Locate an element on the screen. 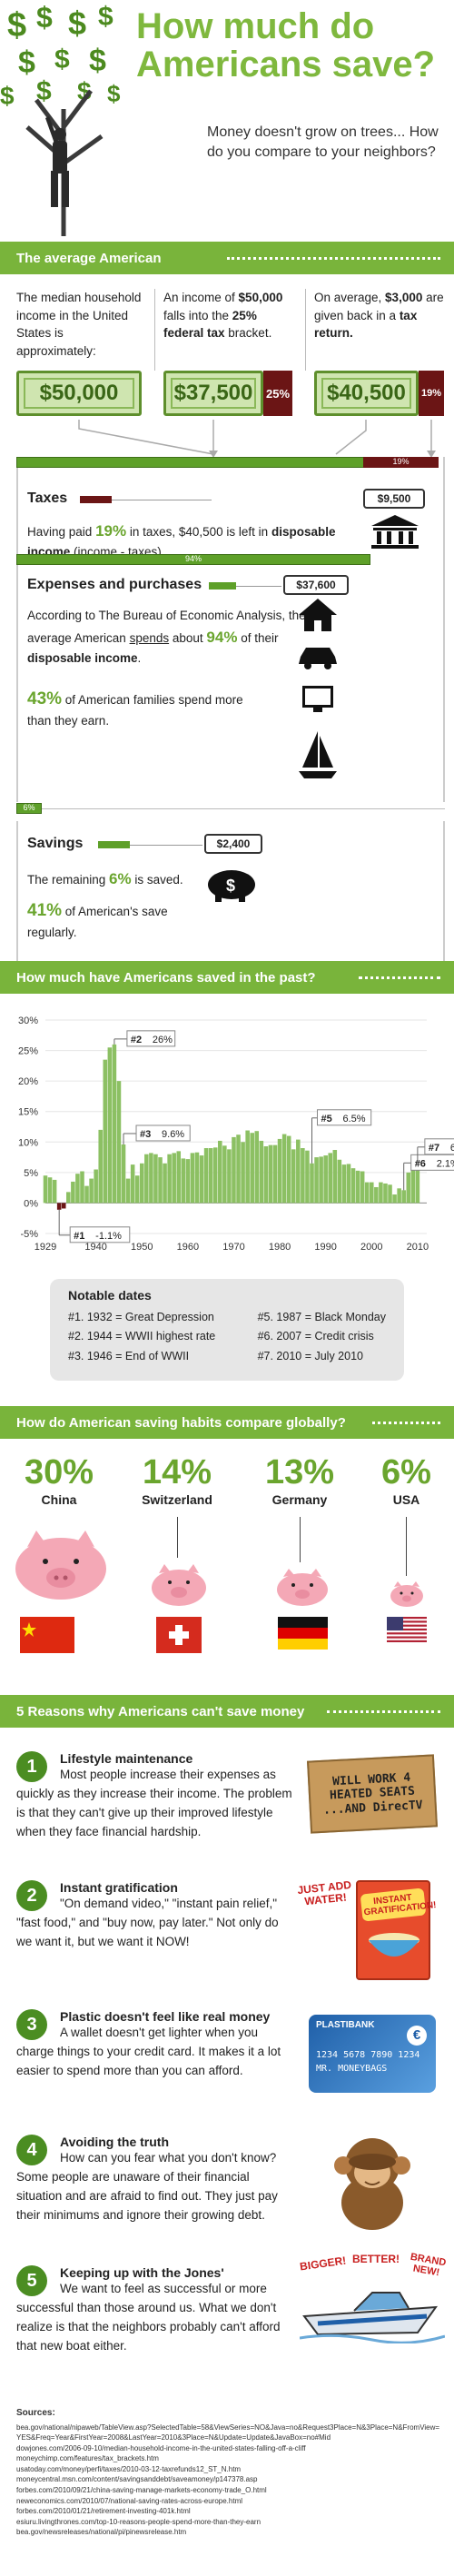  reason-number: 1 is located at coordinates (31, 1766).